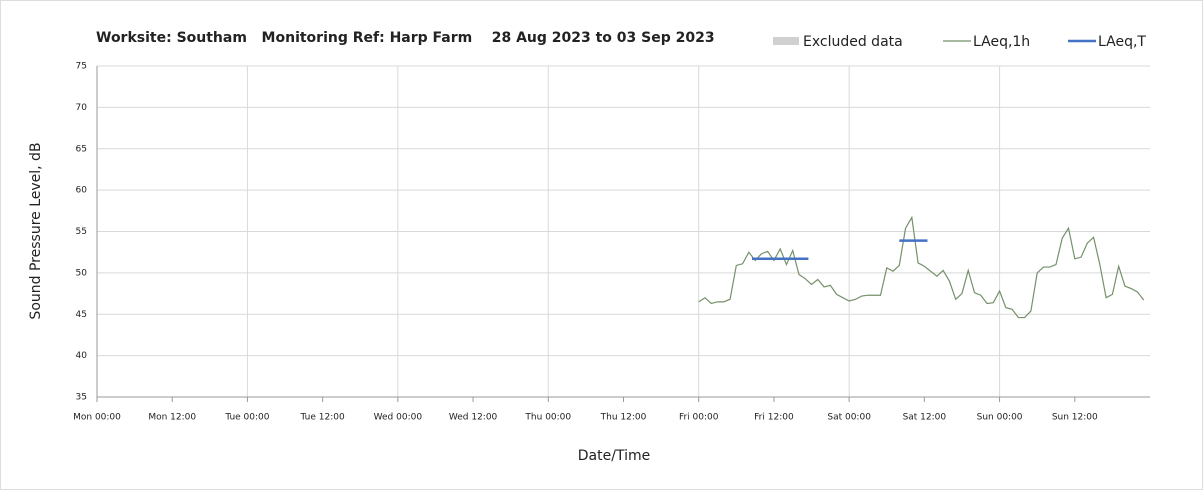  What do you see at coordinates (81, 398) in the screenshot?
I see `y-tick-label: 35` at bounding box center [81, 398].